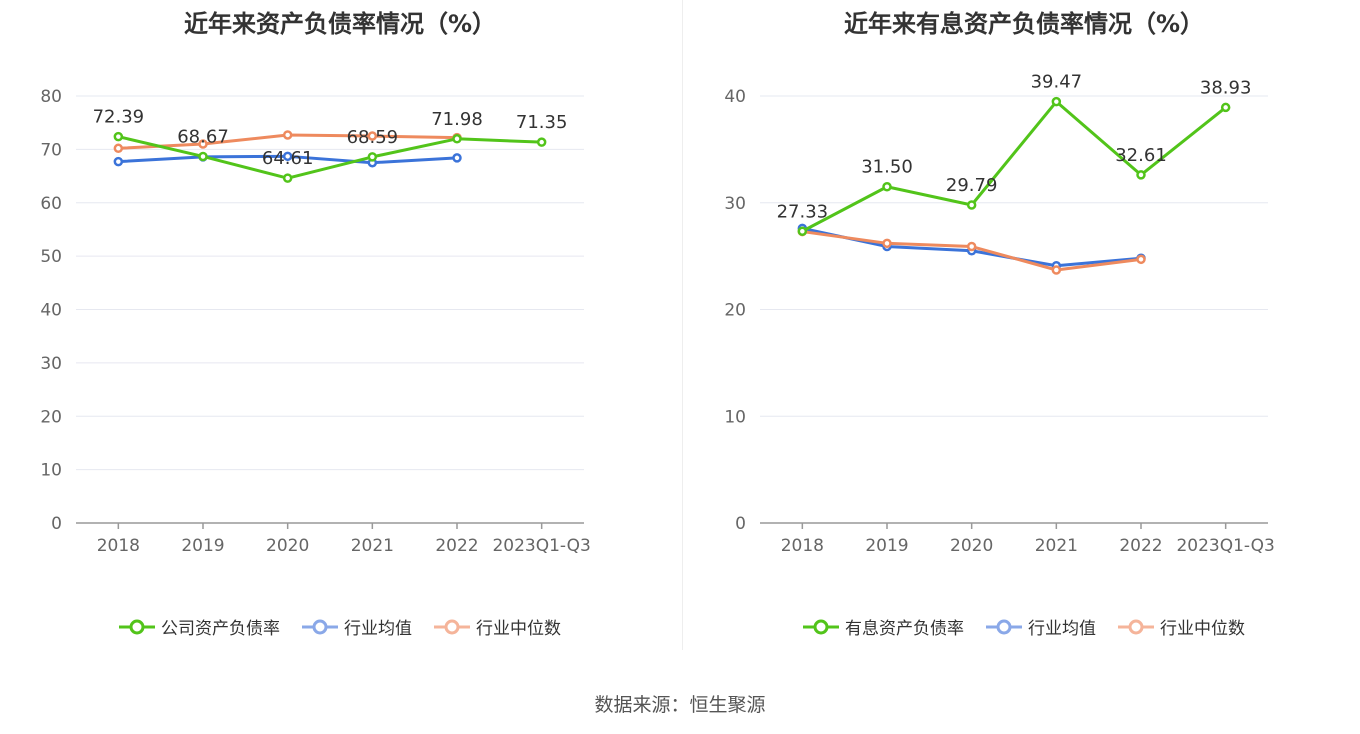 The width and height of the screenshot is (1360, 734). What do you see at coordinates (904, 629) in the screenshot?
I see `legend-label-company: 有息资产负债率` at bounding box center [904, 629].